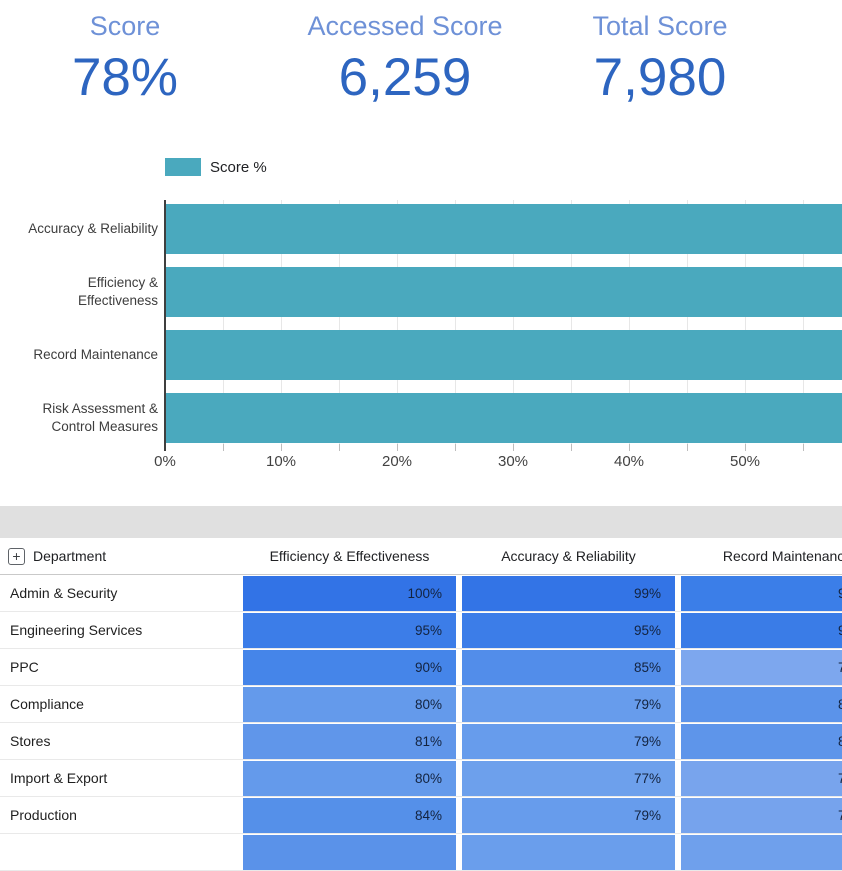  What do you see at coordinates (120, 741) in the screenshot?
I see `department-cell: Stores` at bounding box center [120, 741].